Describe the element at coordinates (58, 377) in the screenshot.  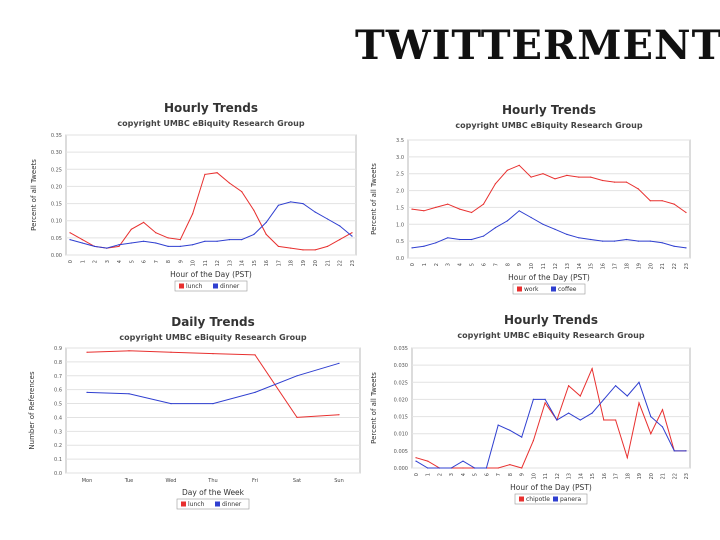
I see `y-tick-label: 0.7` at that location.